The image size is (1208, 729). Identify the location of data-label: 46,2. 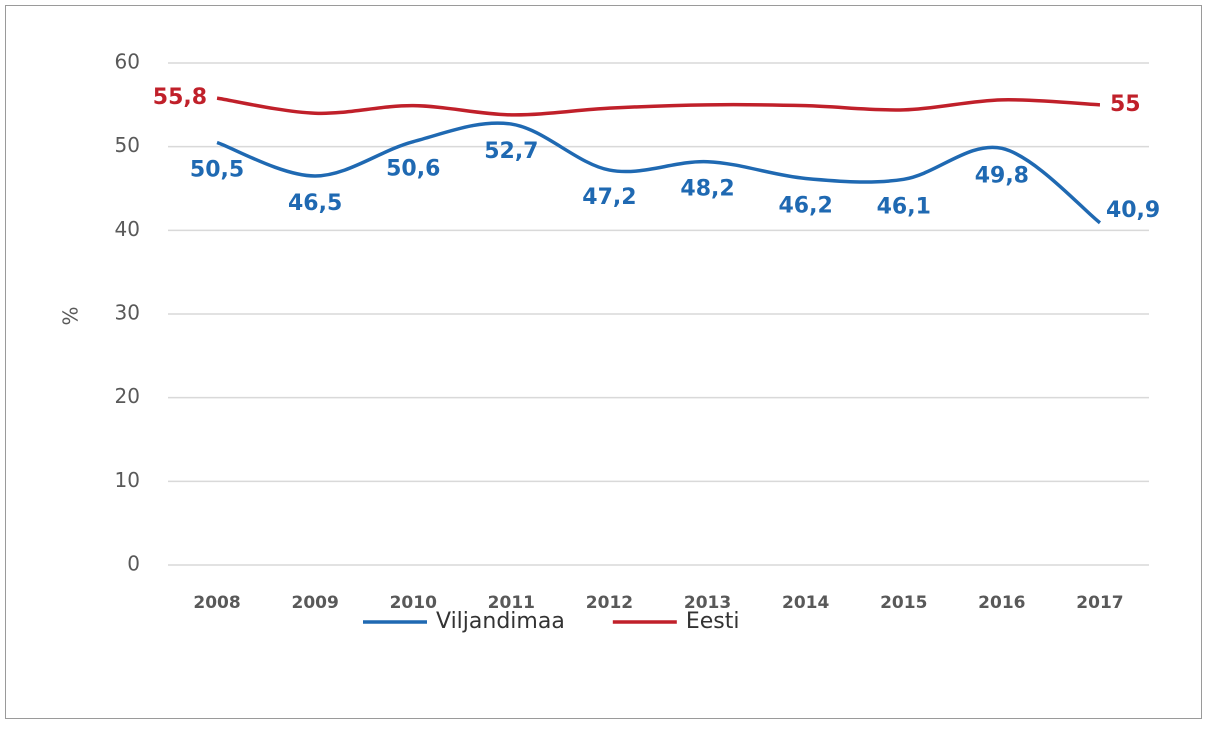
(806, 205).